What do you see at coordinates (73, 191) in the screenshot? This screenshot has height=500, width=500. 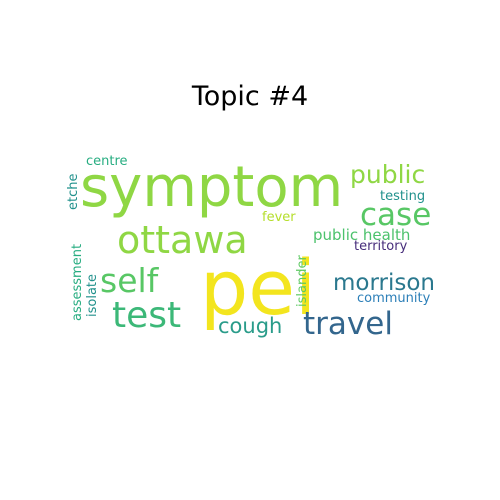 I see `word-etche: etche` at bounding box center [73, 191].